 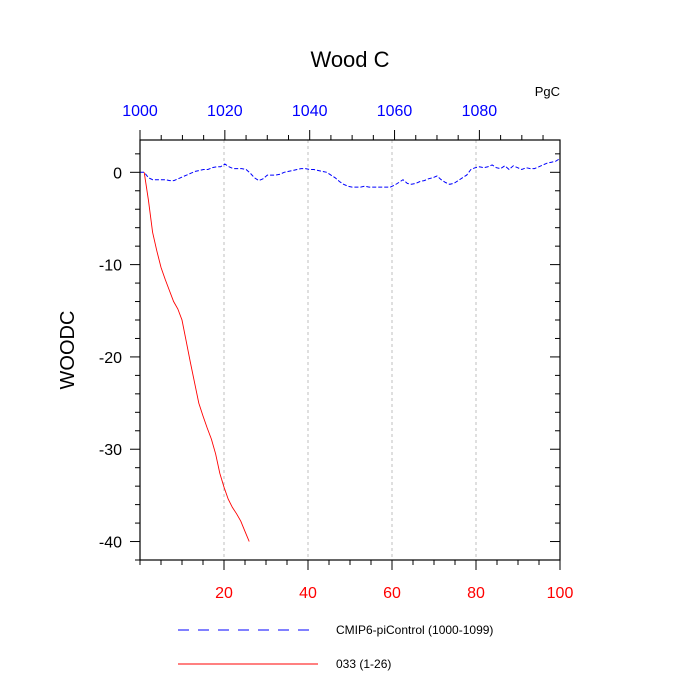 I want to click on left-tick-label: -40, so click(x=110, y=543).